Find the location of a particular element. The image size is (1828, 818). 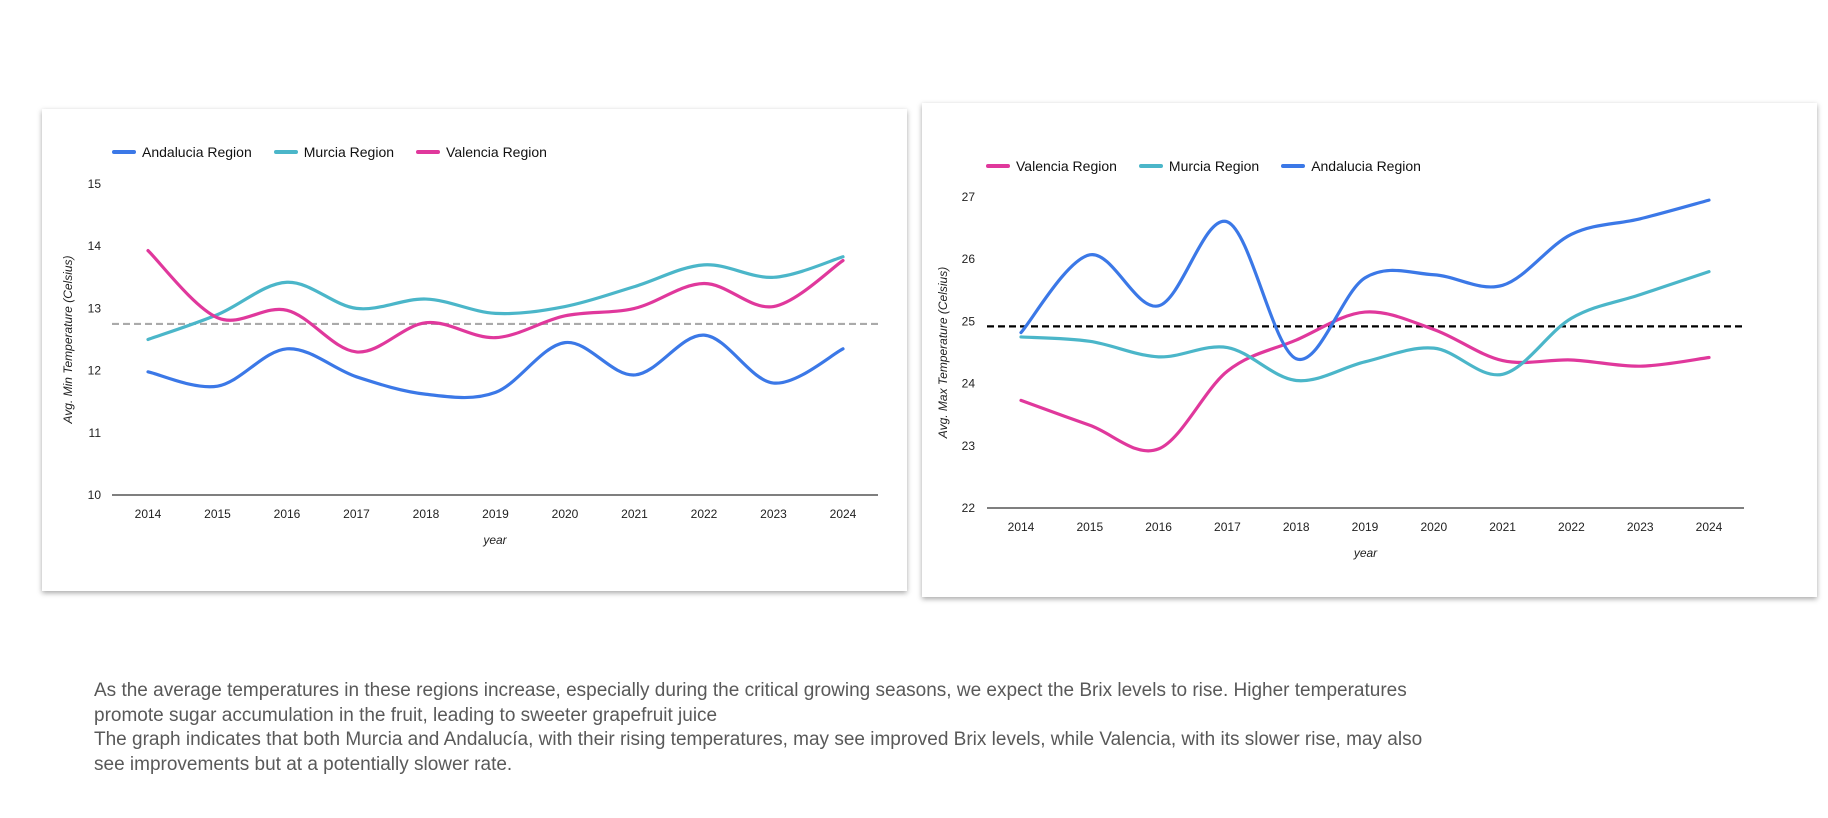

y-tick-label: 11 is located at coordinates (95, 433).